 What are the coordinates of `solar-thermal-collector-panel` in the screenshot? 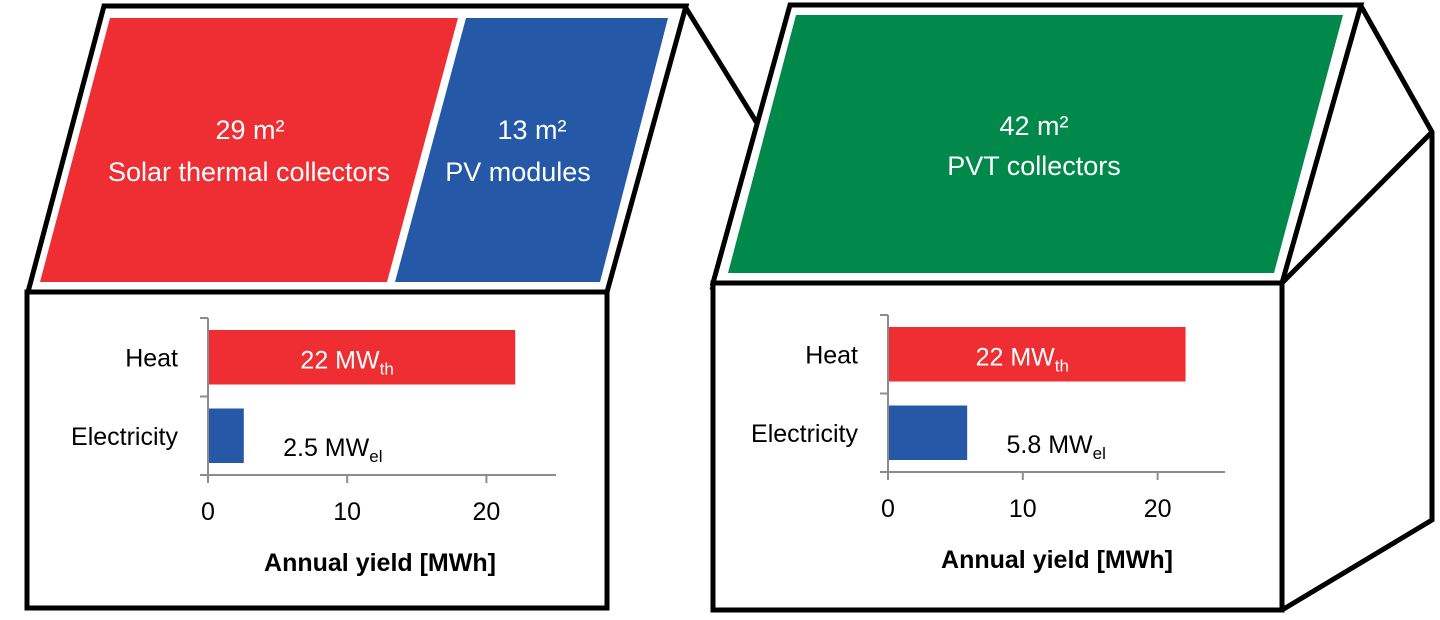 It's located at (249, 150).